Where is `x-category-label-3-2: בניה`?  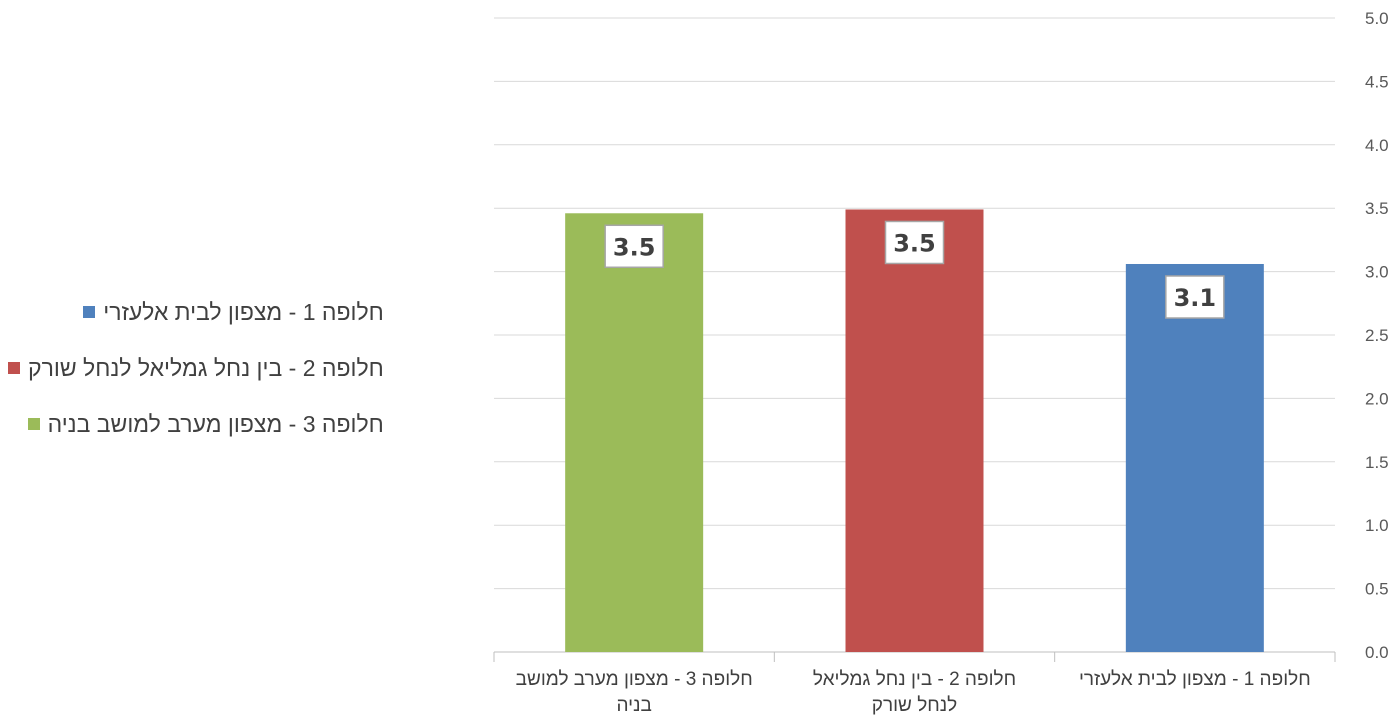 x-category-label-3-2: בניה is located at coordinates (633, 705).